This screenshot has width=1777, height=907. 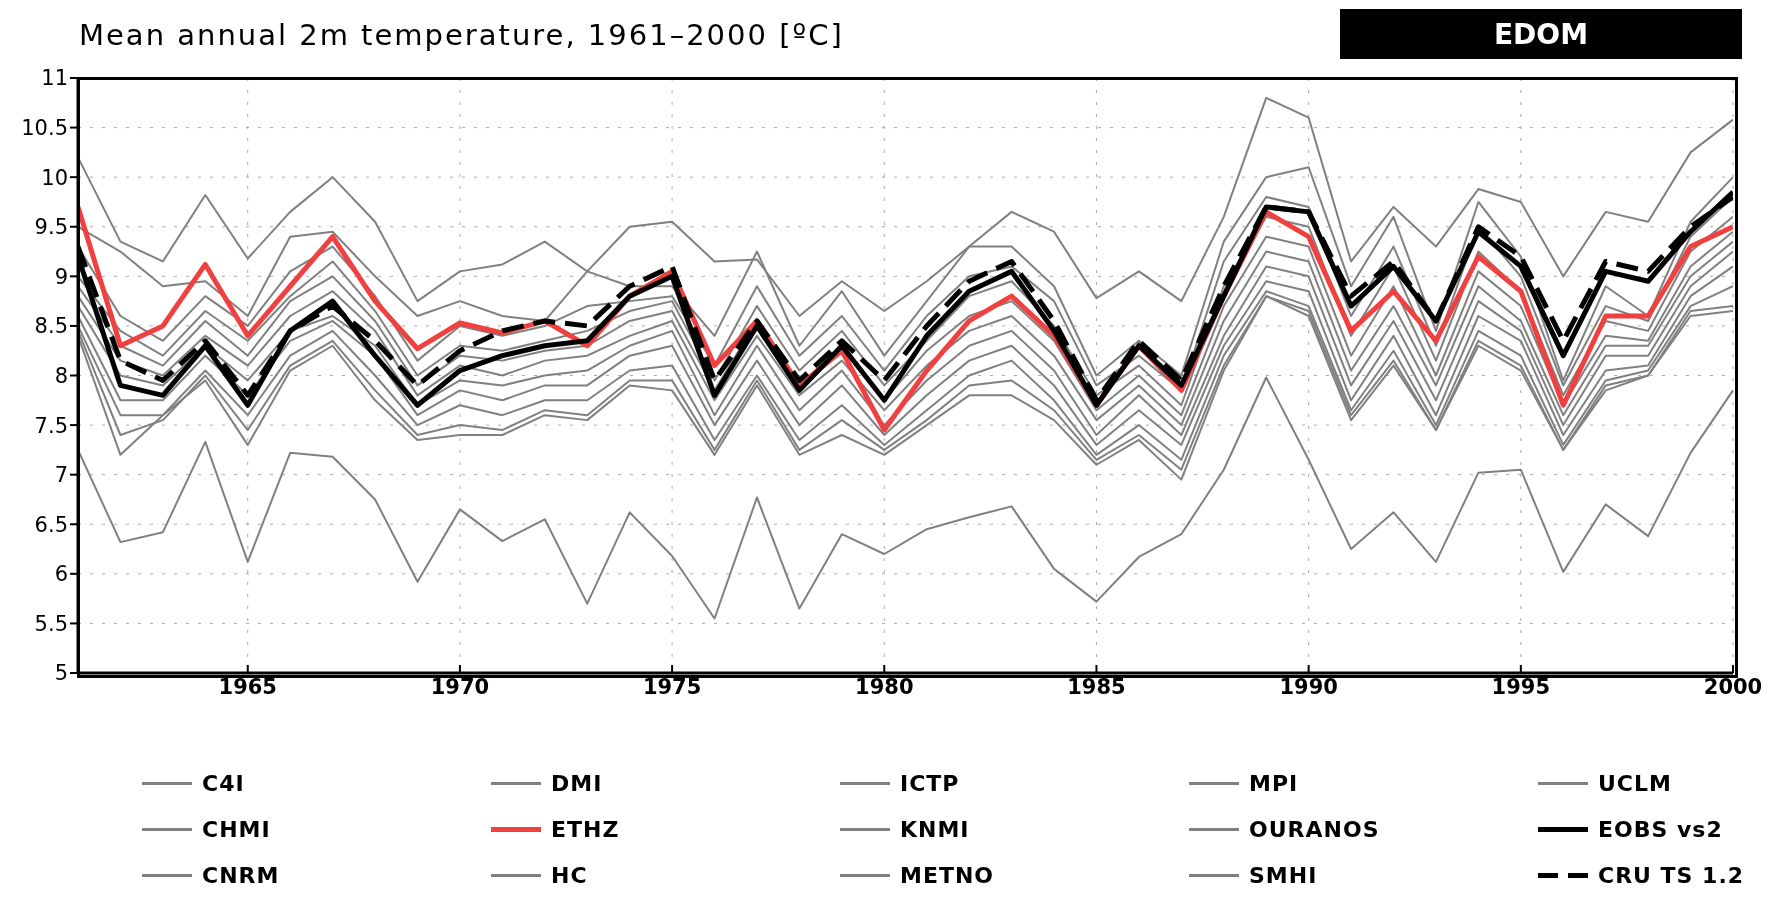 I want to click on x-tick-label: 1985, so click(x=1096, y=686).